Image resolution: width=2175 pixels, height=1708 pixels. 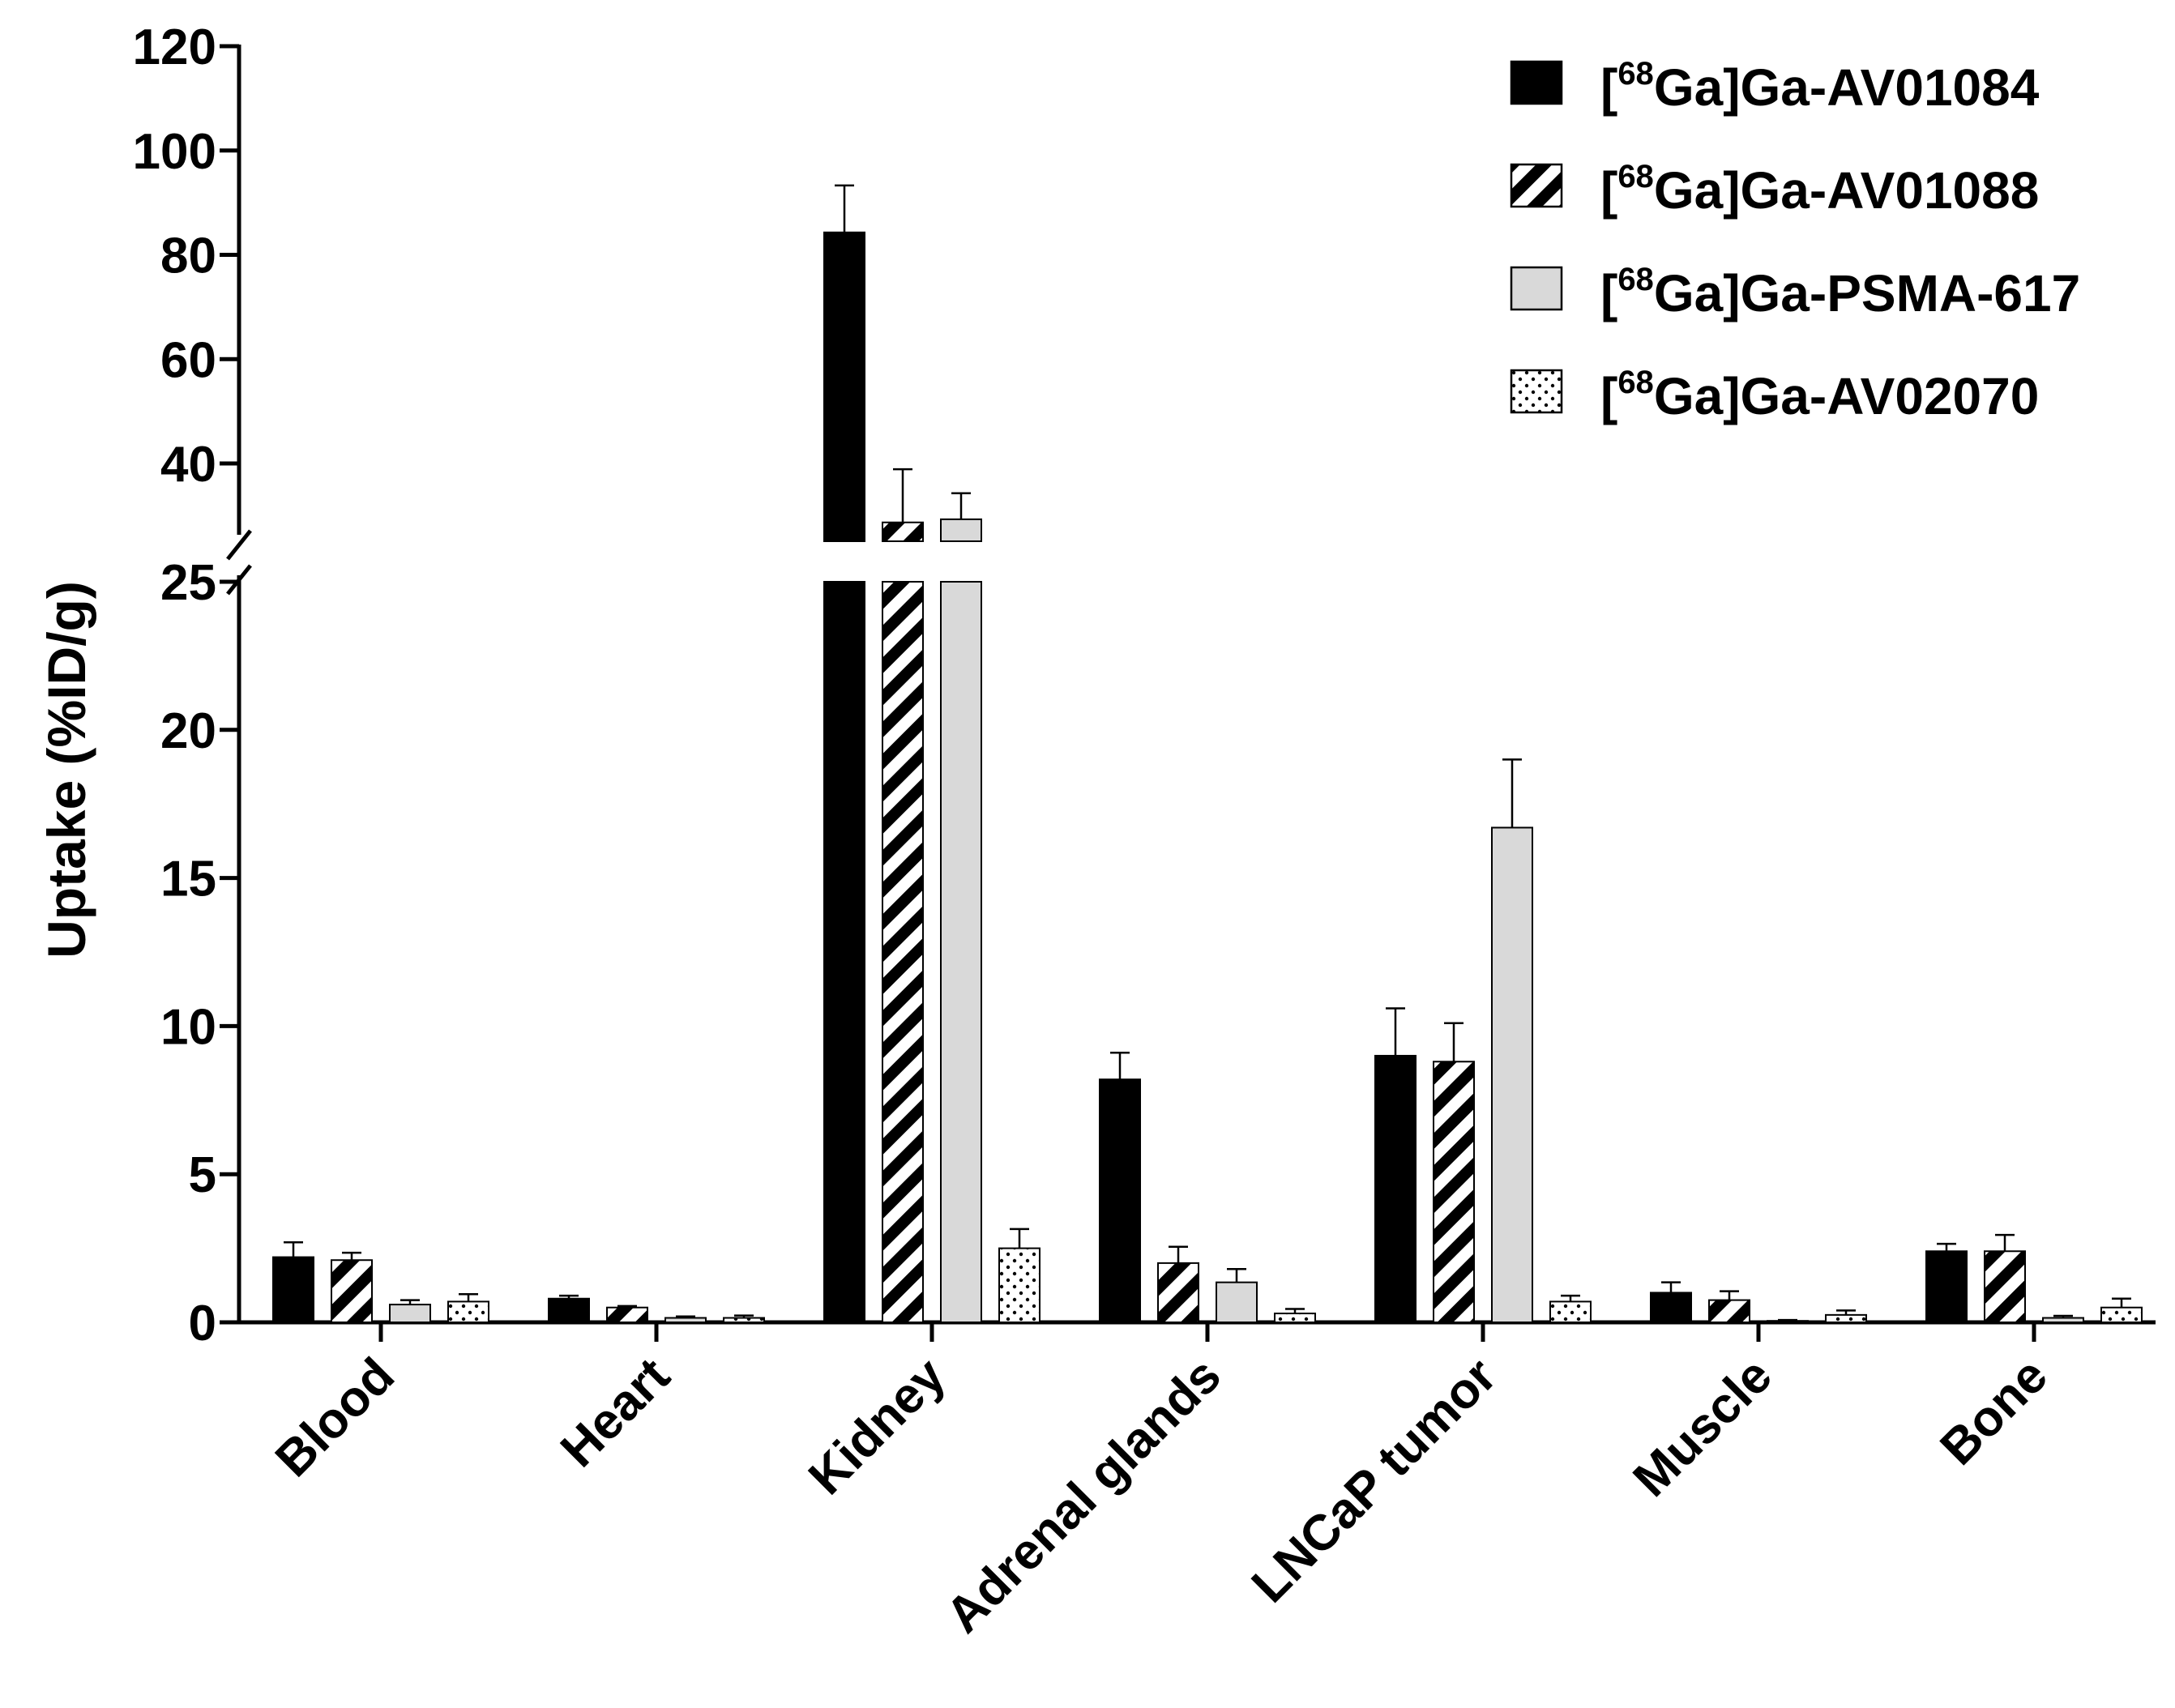 I want to click on legend-label: [68Ga]Ga-PSMA-617, so click(x=1840, y=292).